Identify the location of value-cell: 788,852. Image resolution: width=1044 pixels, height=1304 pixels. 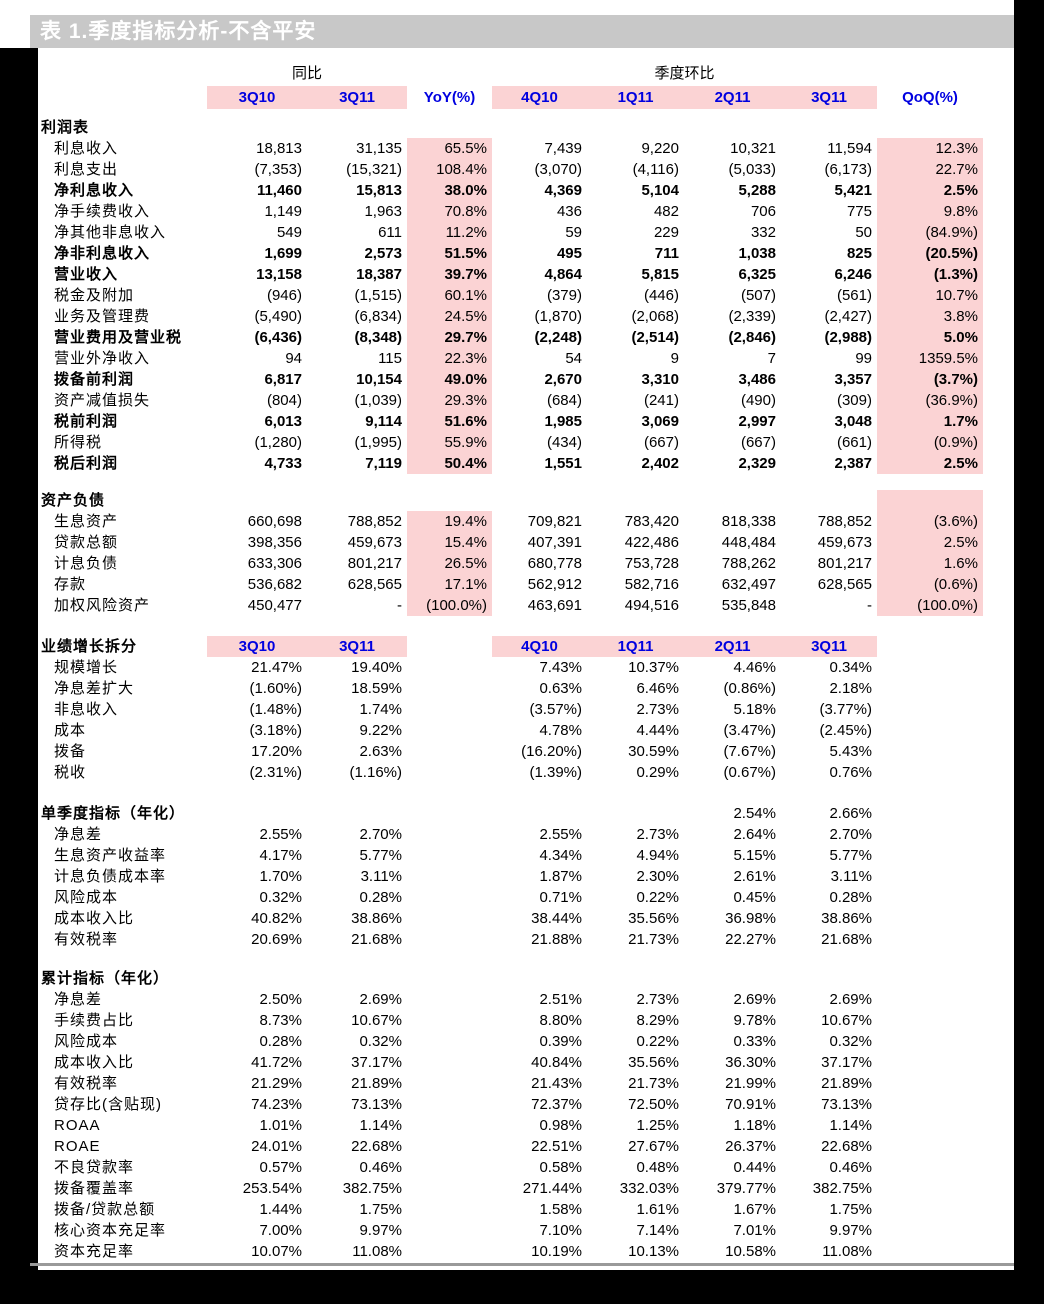
(844, 521).